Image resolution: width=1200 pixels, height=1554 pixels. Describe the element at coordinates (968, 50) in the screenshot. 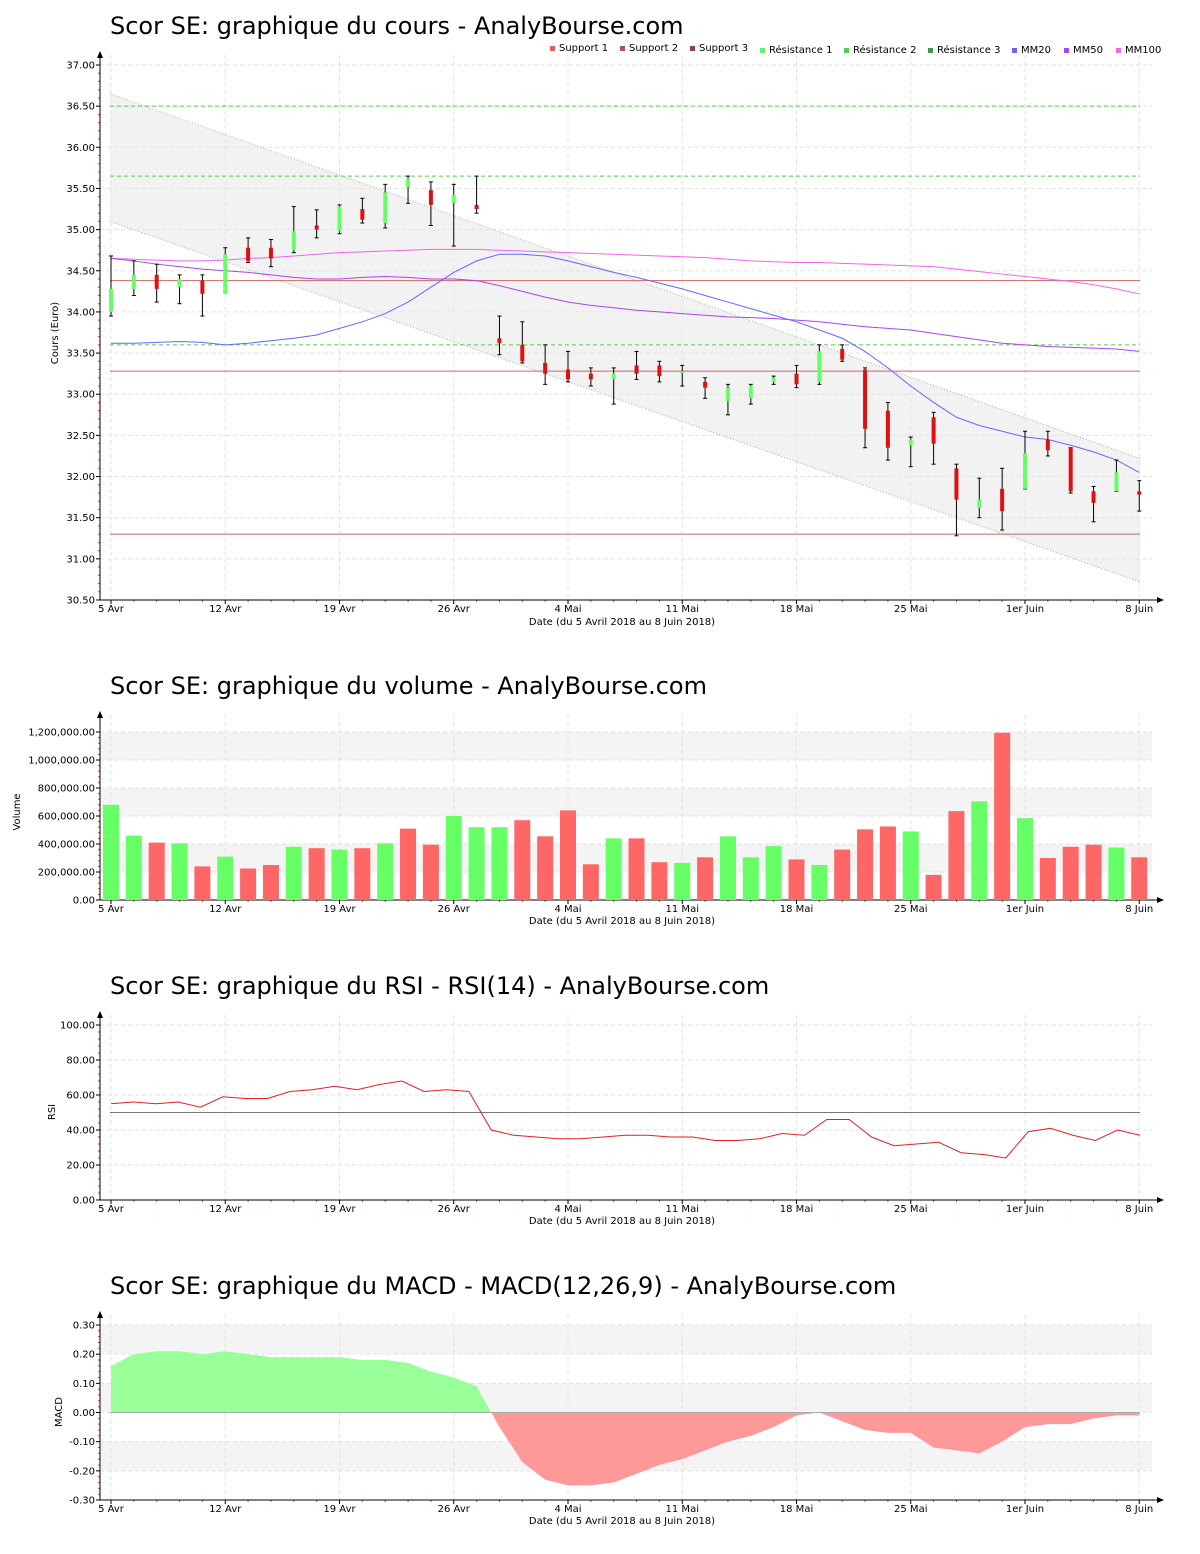

I see `legend-item: Résistance 3` at that location.